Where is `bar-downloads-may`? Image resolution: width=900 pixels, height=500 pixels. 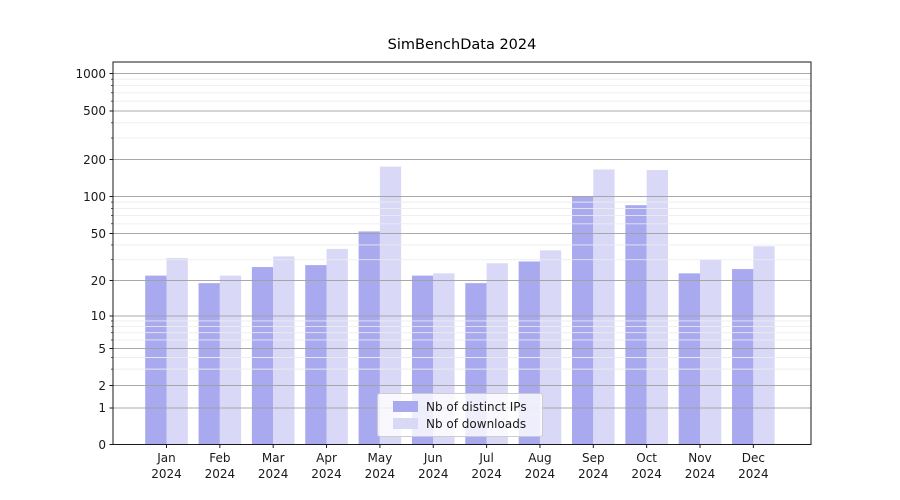
bar-downloads-may is located at coordinates (390, 305).